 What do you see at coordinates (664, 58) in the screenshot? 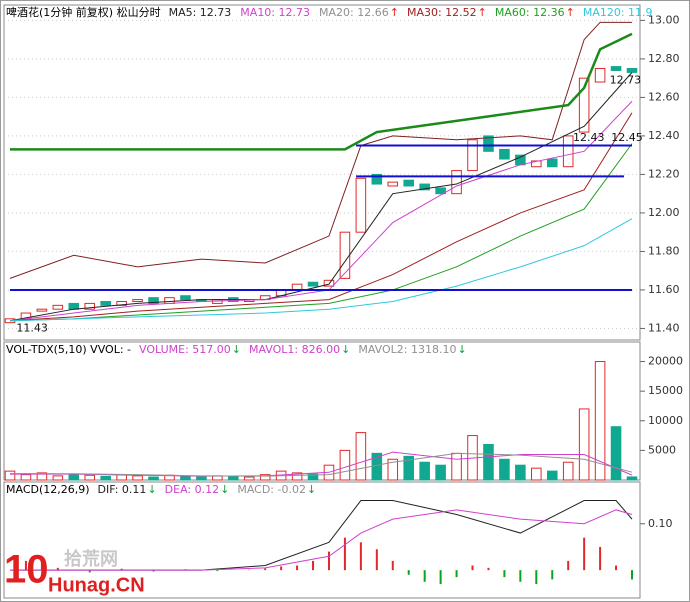
I see `y-tick-label: 12.80` at bounding box center [664, 58].